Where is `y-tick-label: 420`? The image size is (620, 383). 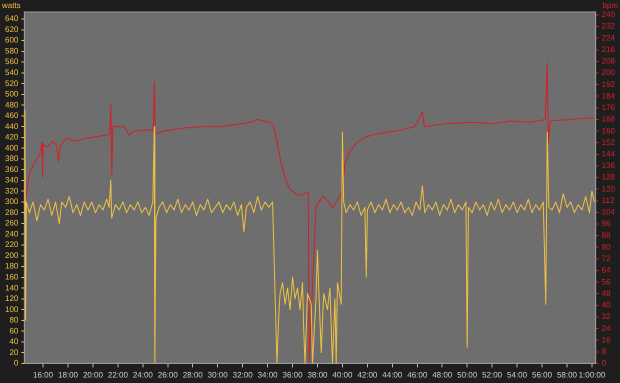 y-tick-label: 420 is located at coordinates (11, 137).